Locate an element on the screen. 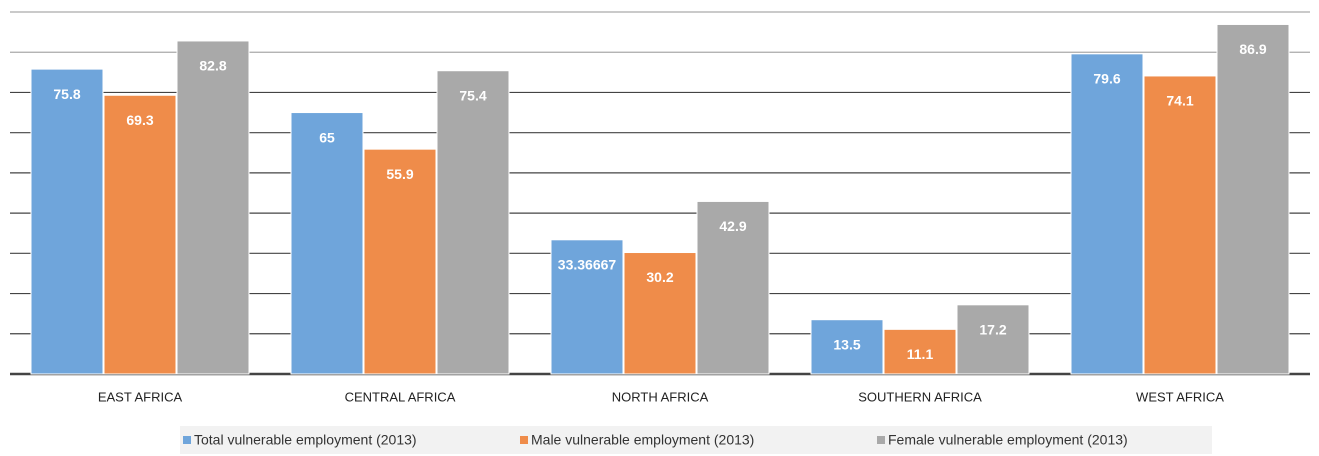  legend-label: Female vulnerable employment (2013) is located at coordinates (1008, 440).